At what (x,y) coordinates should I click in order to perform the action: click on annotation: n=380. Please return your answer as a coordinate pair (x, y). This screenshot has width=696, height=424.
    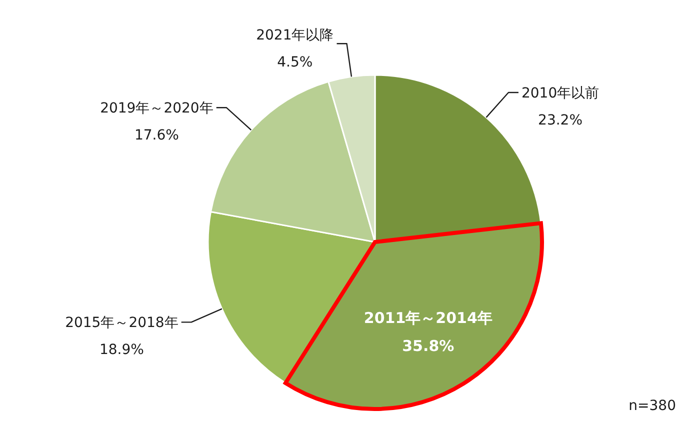
    Looking at the image, I should click on (652, 406).